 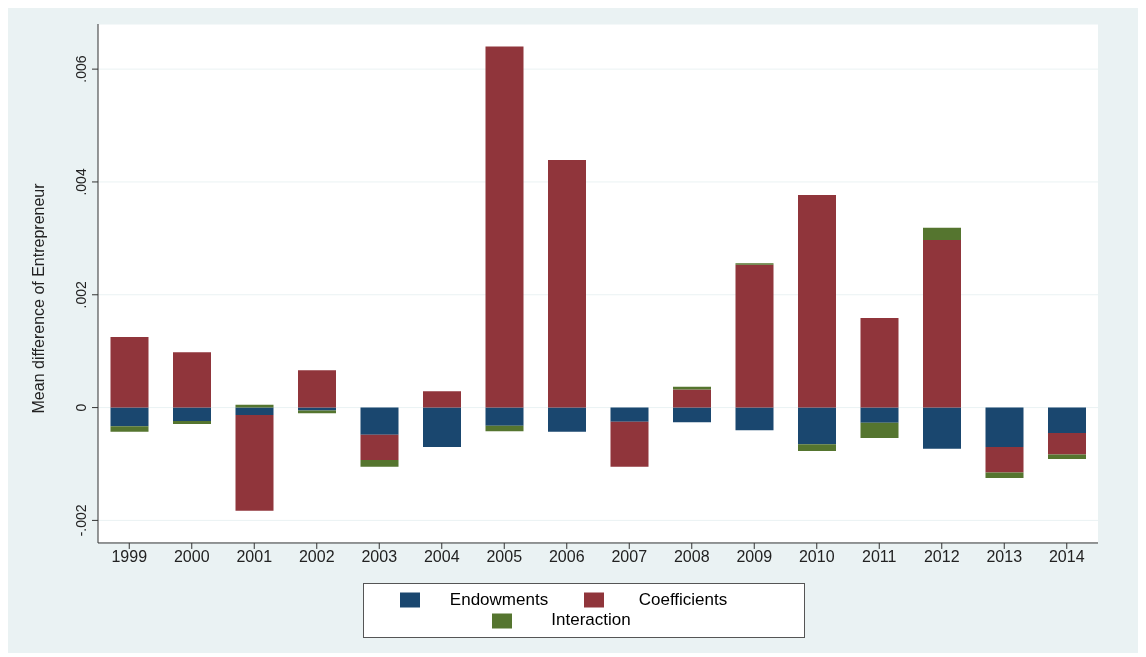 I want to click on legend-label: Interaction, so click(x=591, y=620).